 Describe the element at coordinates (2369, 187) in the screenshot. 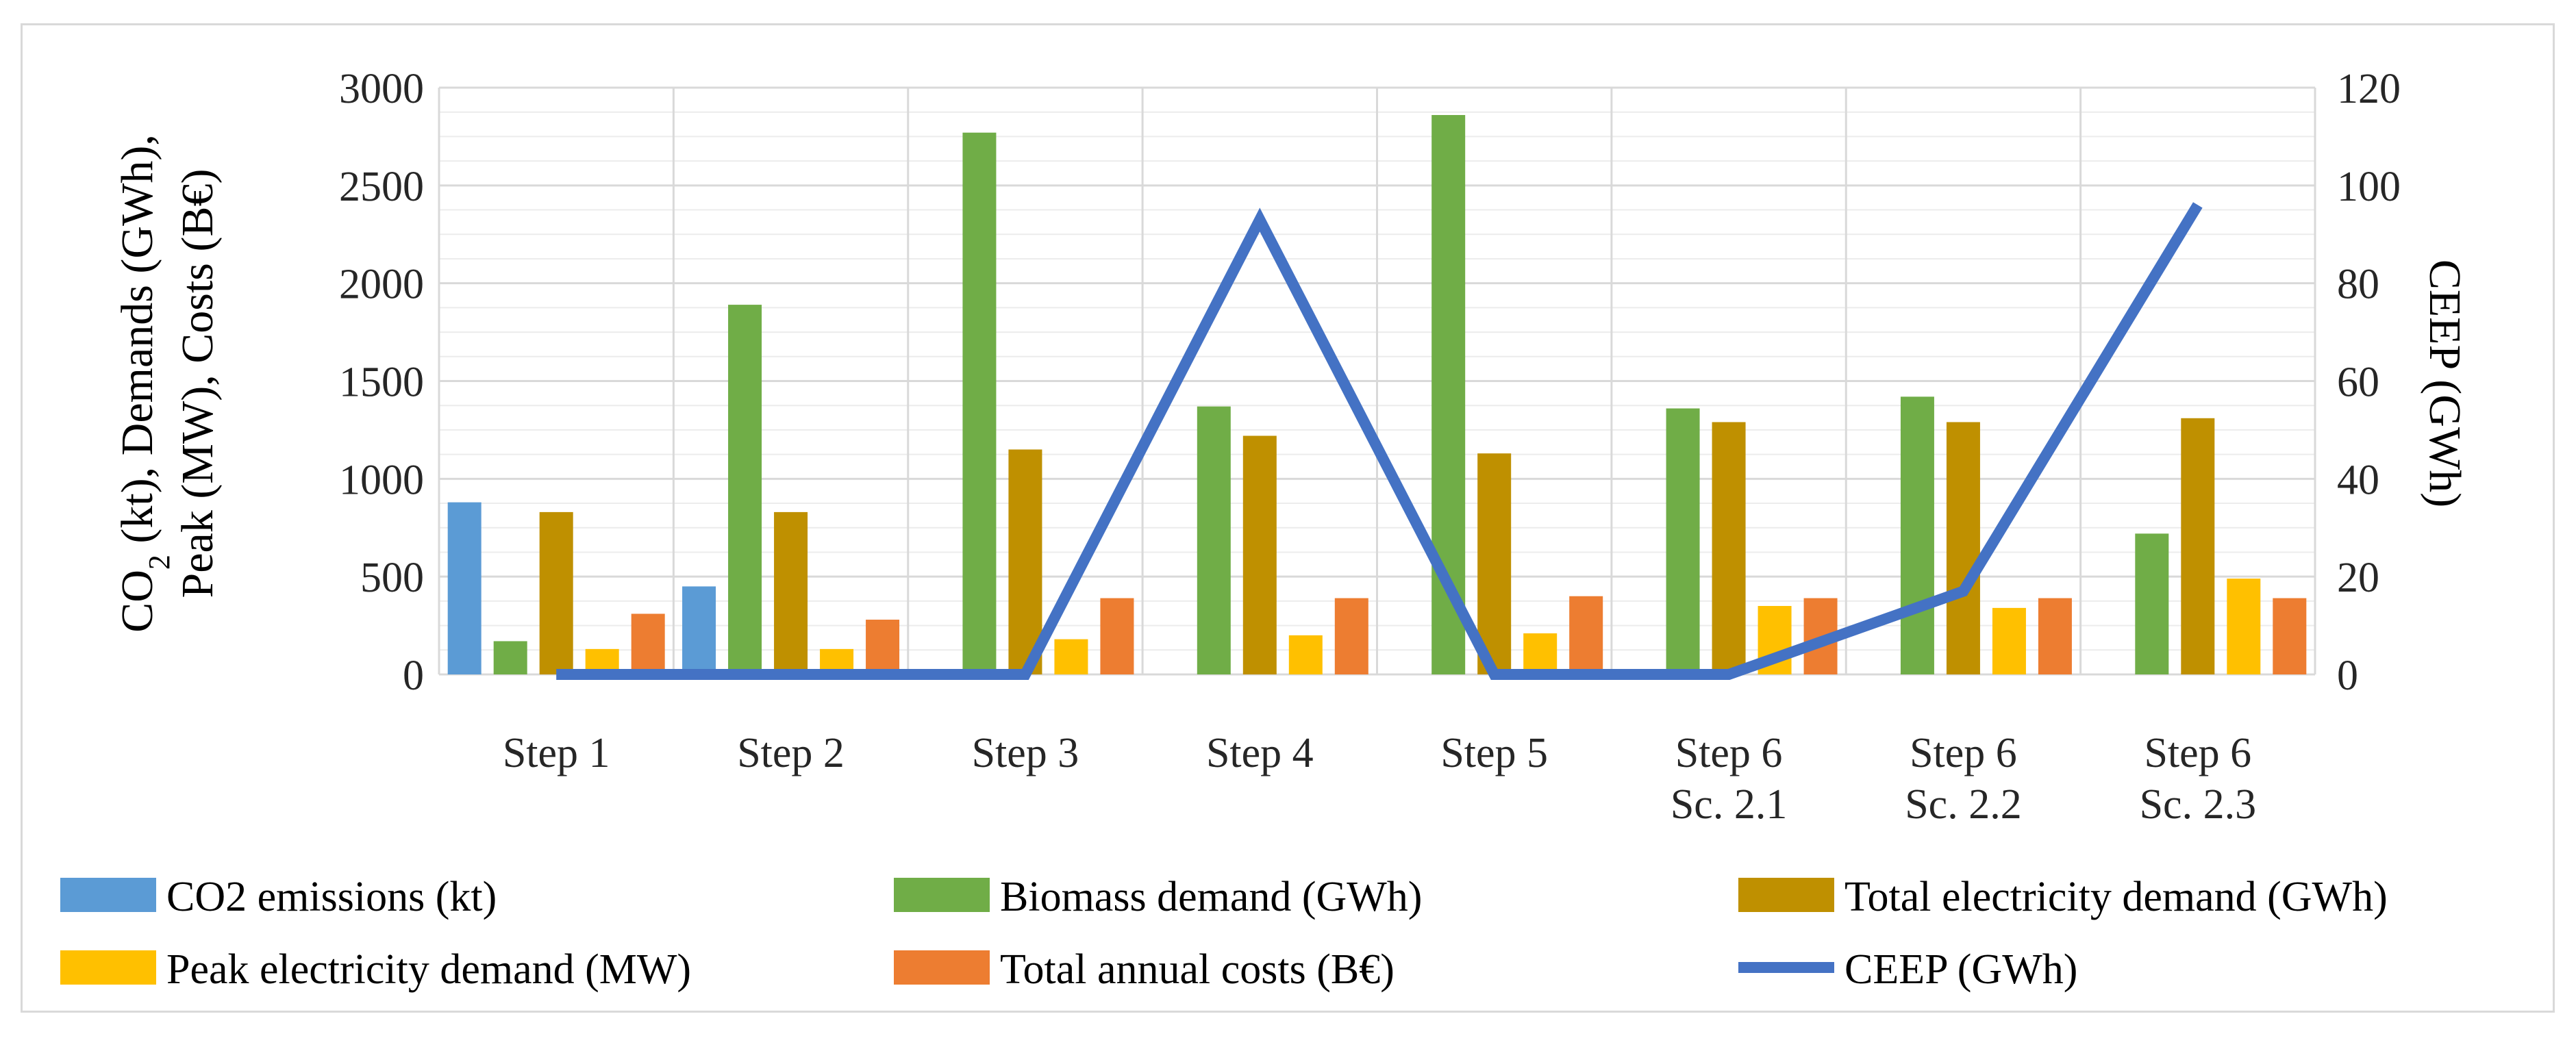

I see `y-right-tick-label: 100` at that location.